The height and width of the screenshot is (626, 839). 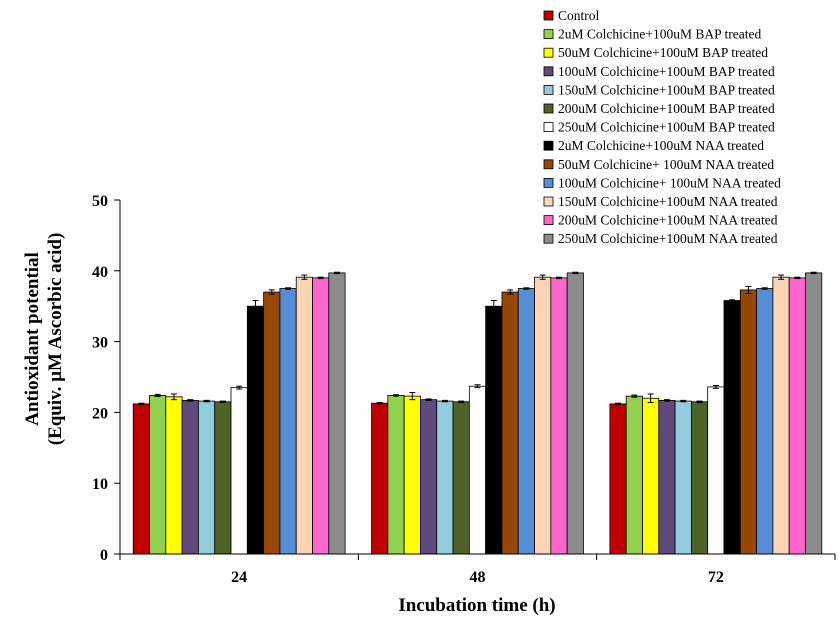 What do you see at coordinates (666, 71) in the screenshot?
I see `legend-label: 100uM Colchicine+100uM BAP treated` at bounding box center [666, 71].